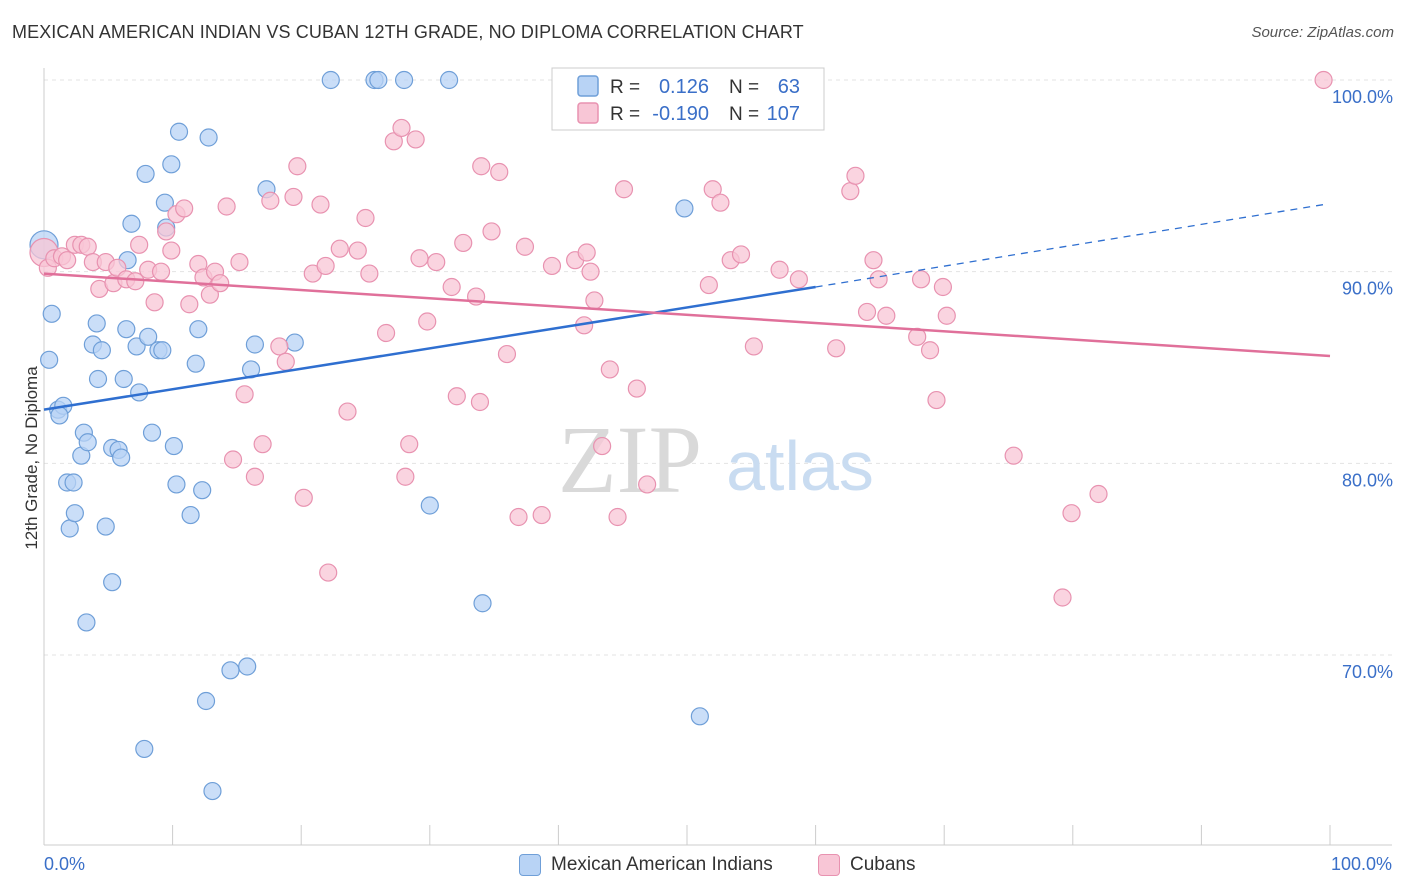 The image size is (1406, 892). I want to click on y-tick-label: 90.0%, so click(1367, 289).